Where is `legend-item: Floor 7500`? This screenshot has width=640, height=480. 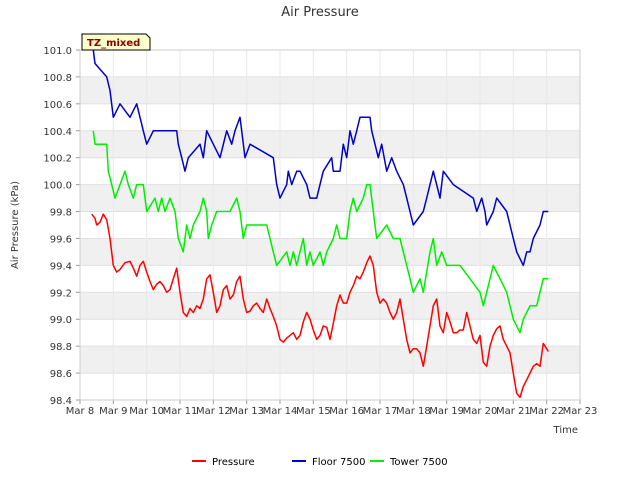 legend-item: Floor 7500 is located at coordinates (329, 462).